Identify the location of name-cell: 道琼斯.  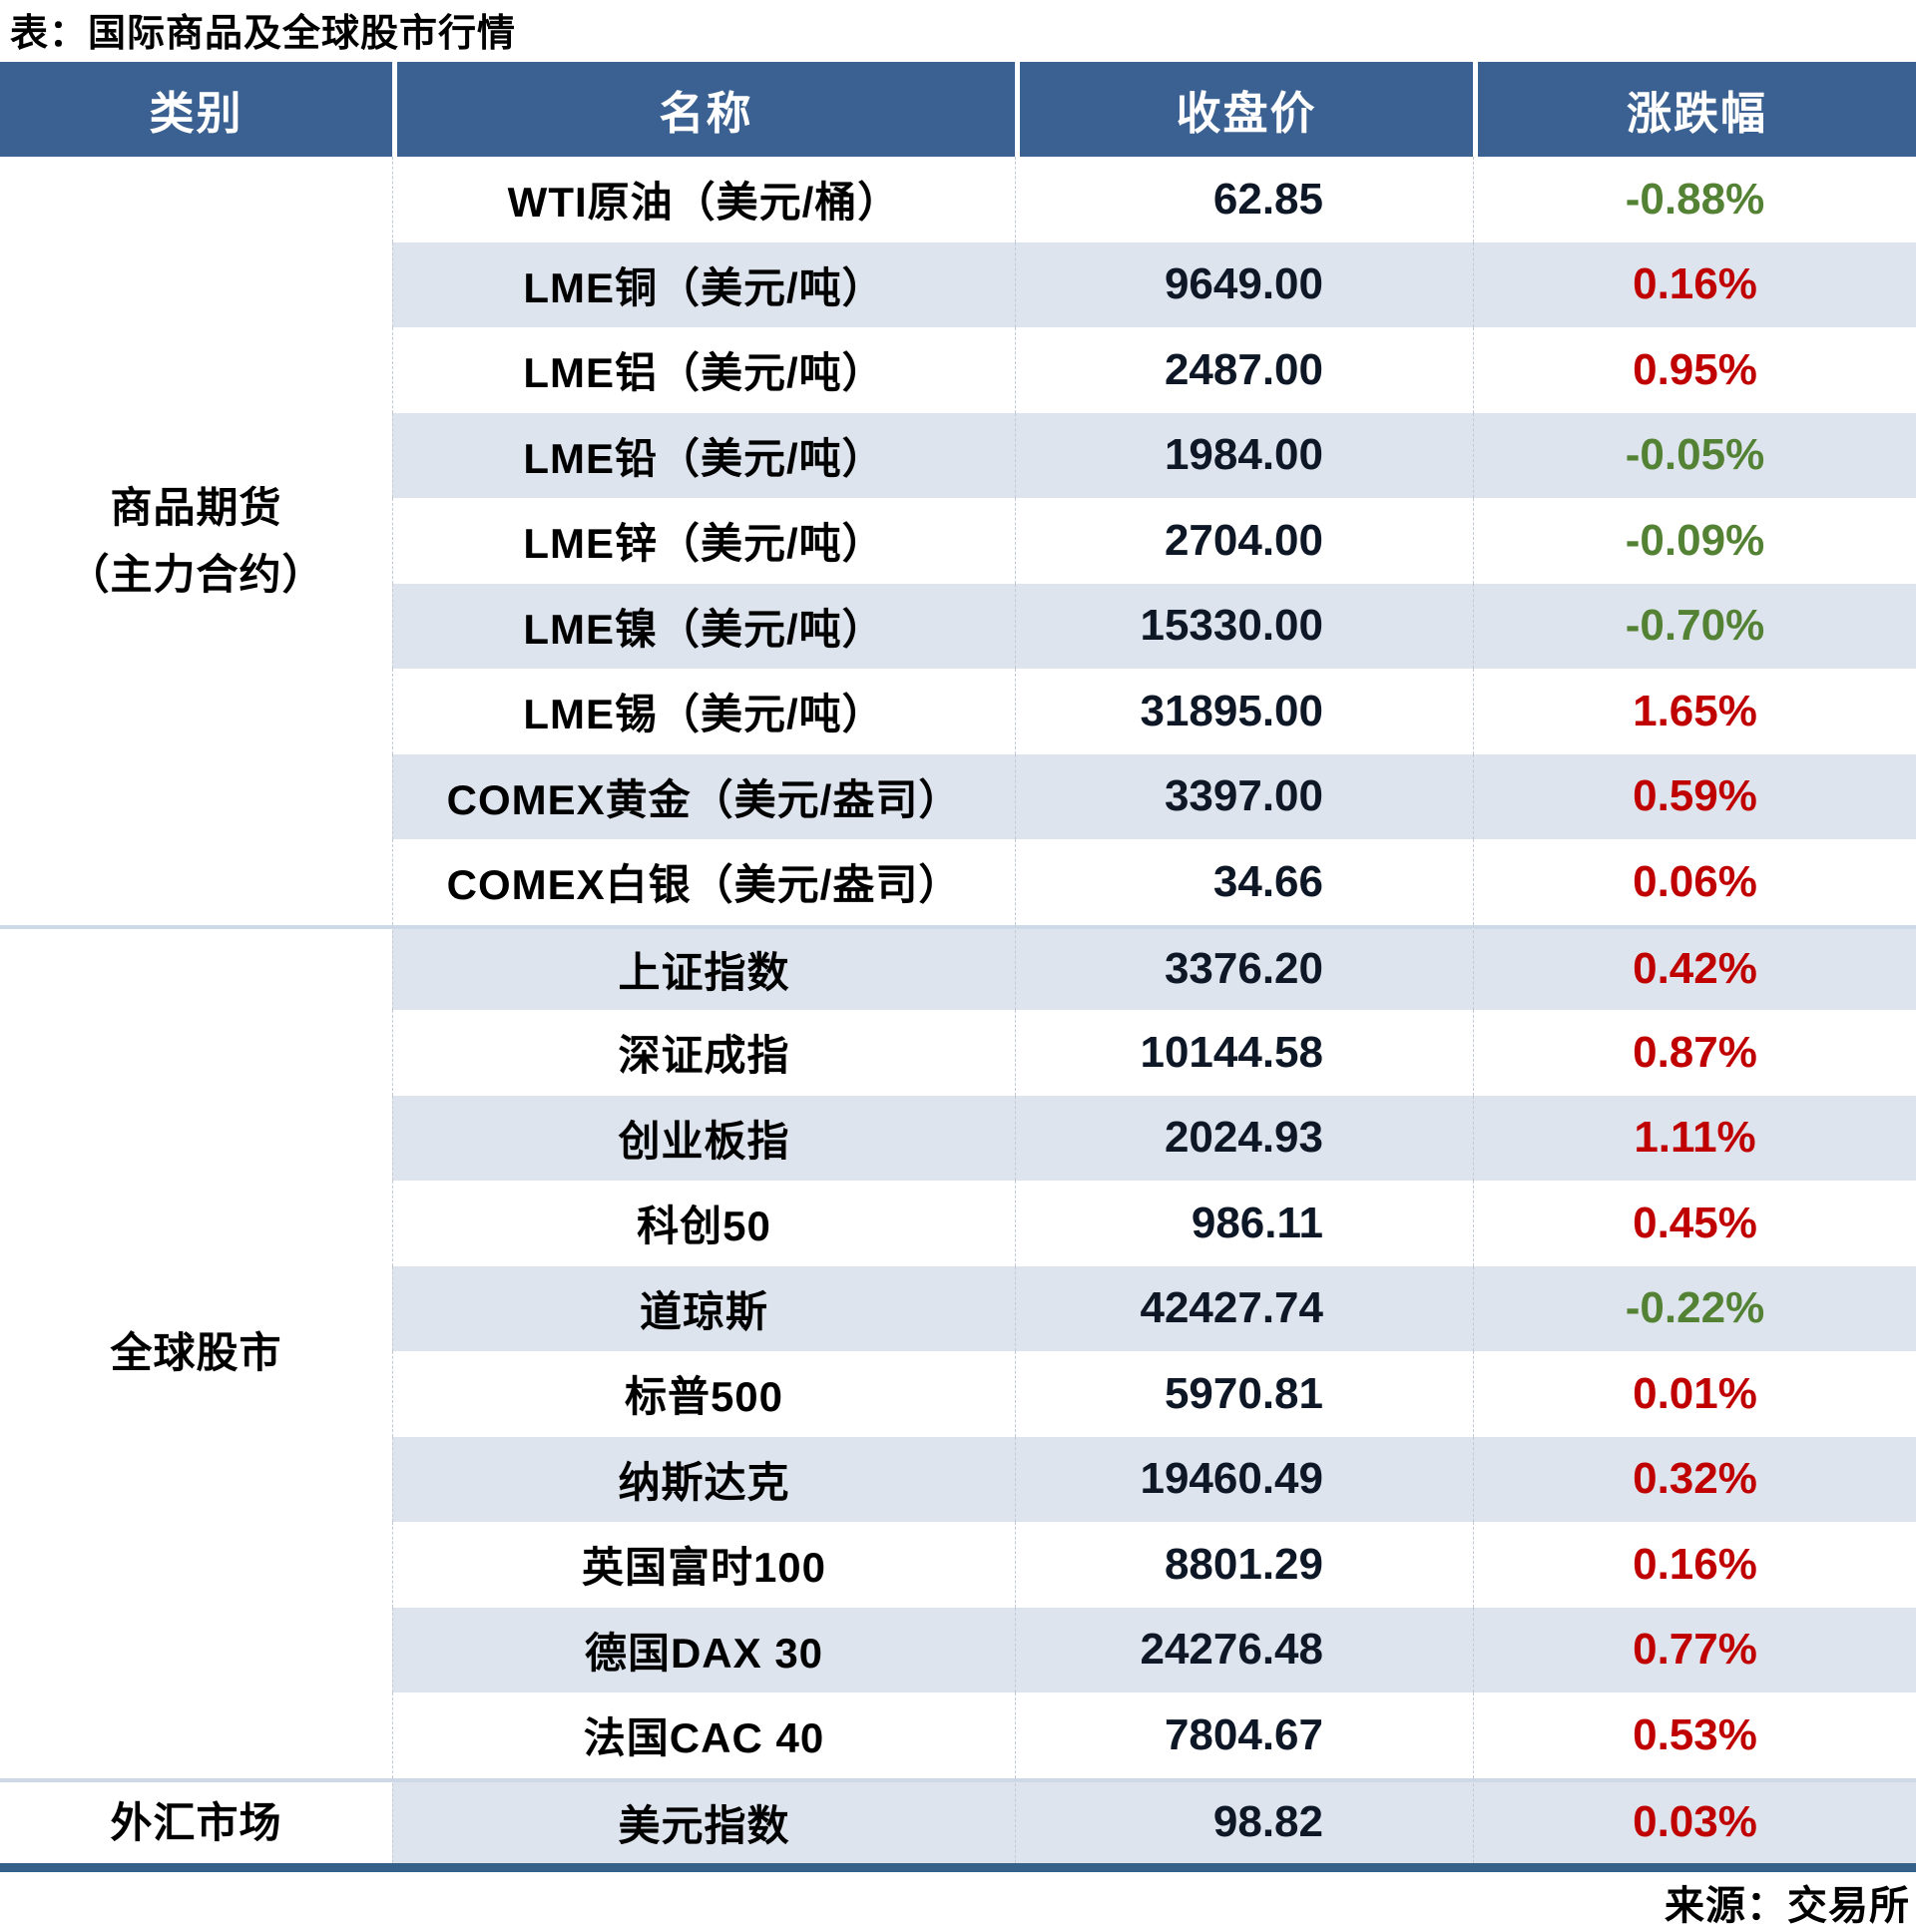
(703, 1308).